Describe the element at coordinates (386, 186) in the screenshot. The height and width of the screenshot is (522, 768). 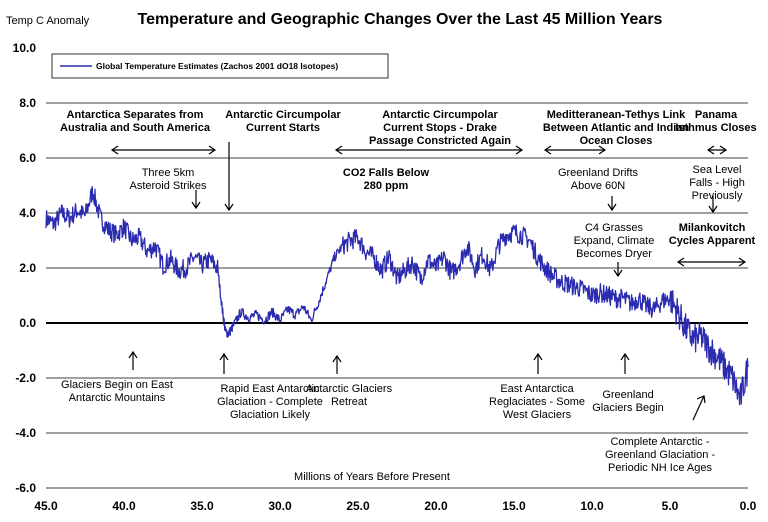
I see `annotation-line: 280 ppm` at that location.